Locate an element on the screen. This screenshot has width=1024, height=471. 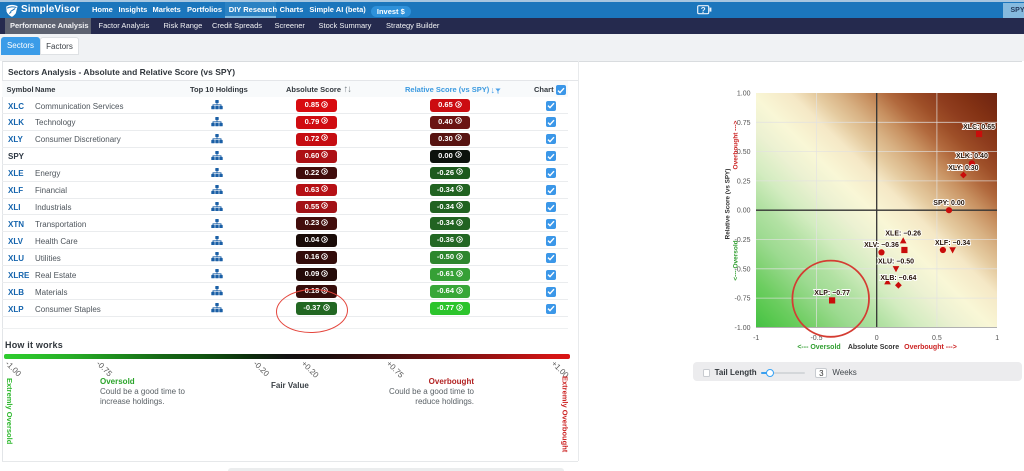
svg-text: -0.5 is located at coordinates (816, 338).